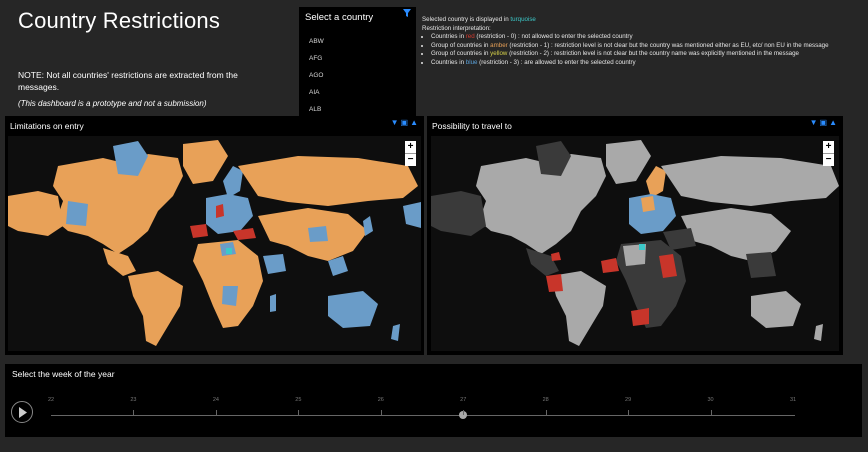 The width and height of the screenshot is (868, 452). Describe the element at coordinates (51, 400) in the screenshot. I see `week-tick-label: 22` at that location.